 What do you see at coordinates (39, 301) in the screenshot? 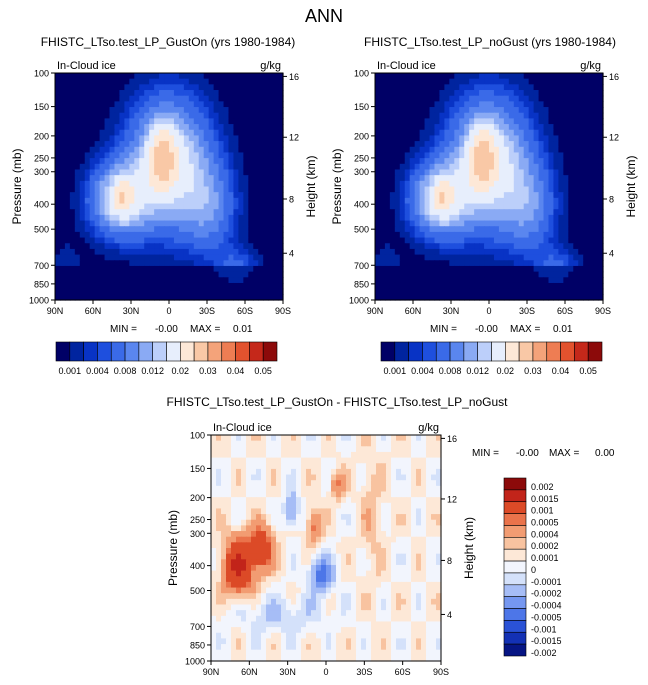
I see `y-tick-label: 1000` at bounding box center [39, 301].